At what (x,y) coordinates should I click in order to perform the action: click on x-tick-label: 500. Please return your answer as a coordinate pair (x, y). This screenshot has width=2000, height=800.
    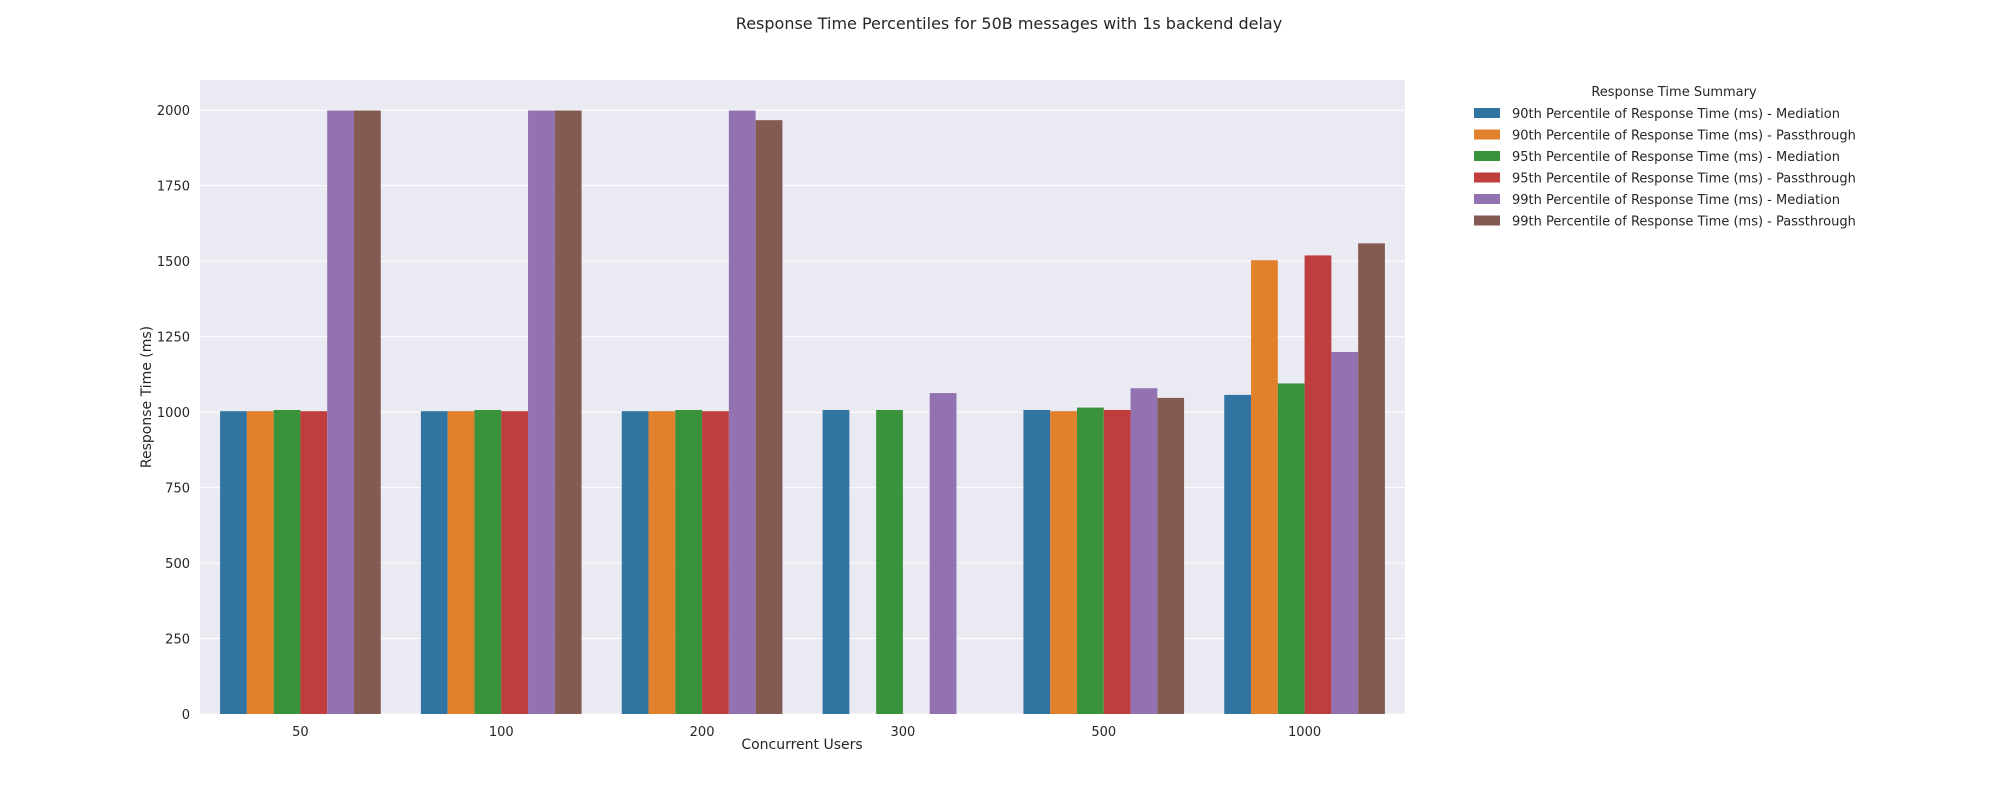
    Looking at the image, I should click on (1103, 732).